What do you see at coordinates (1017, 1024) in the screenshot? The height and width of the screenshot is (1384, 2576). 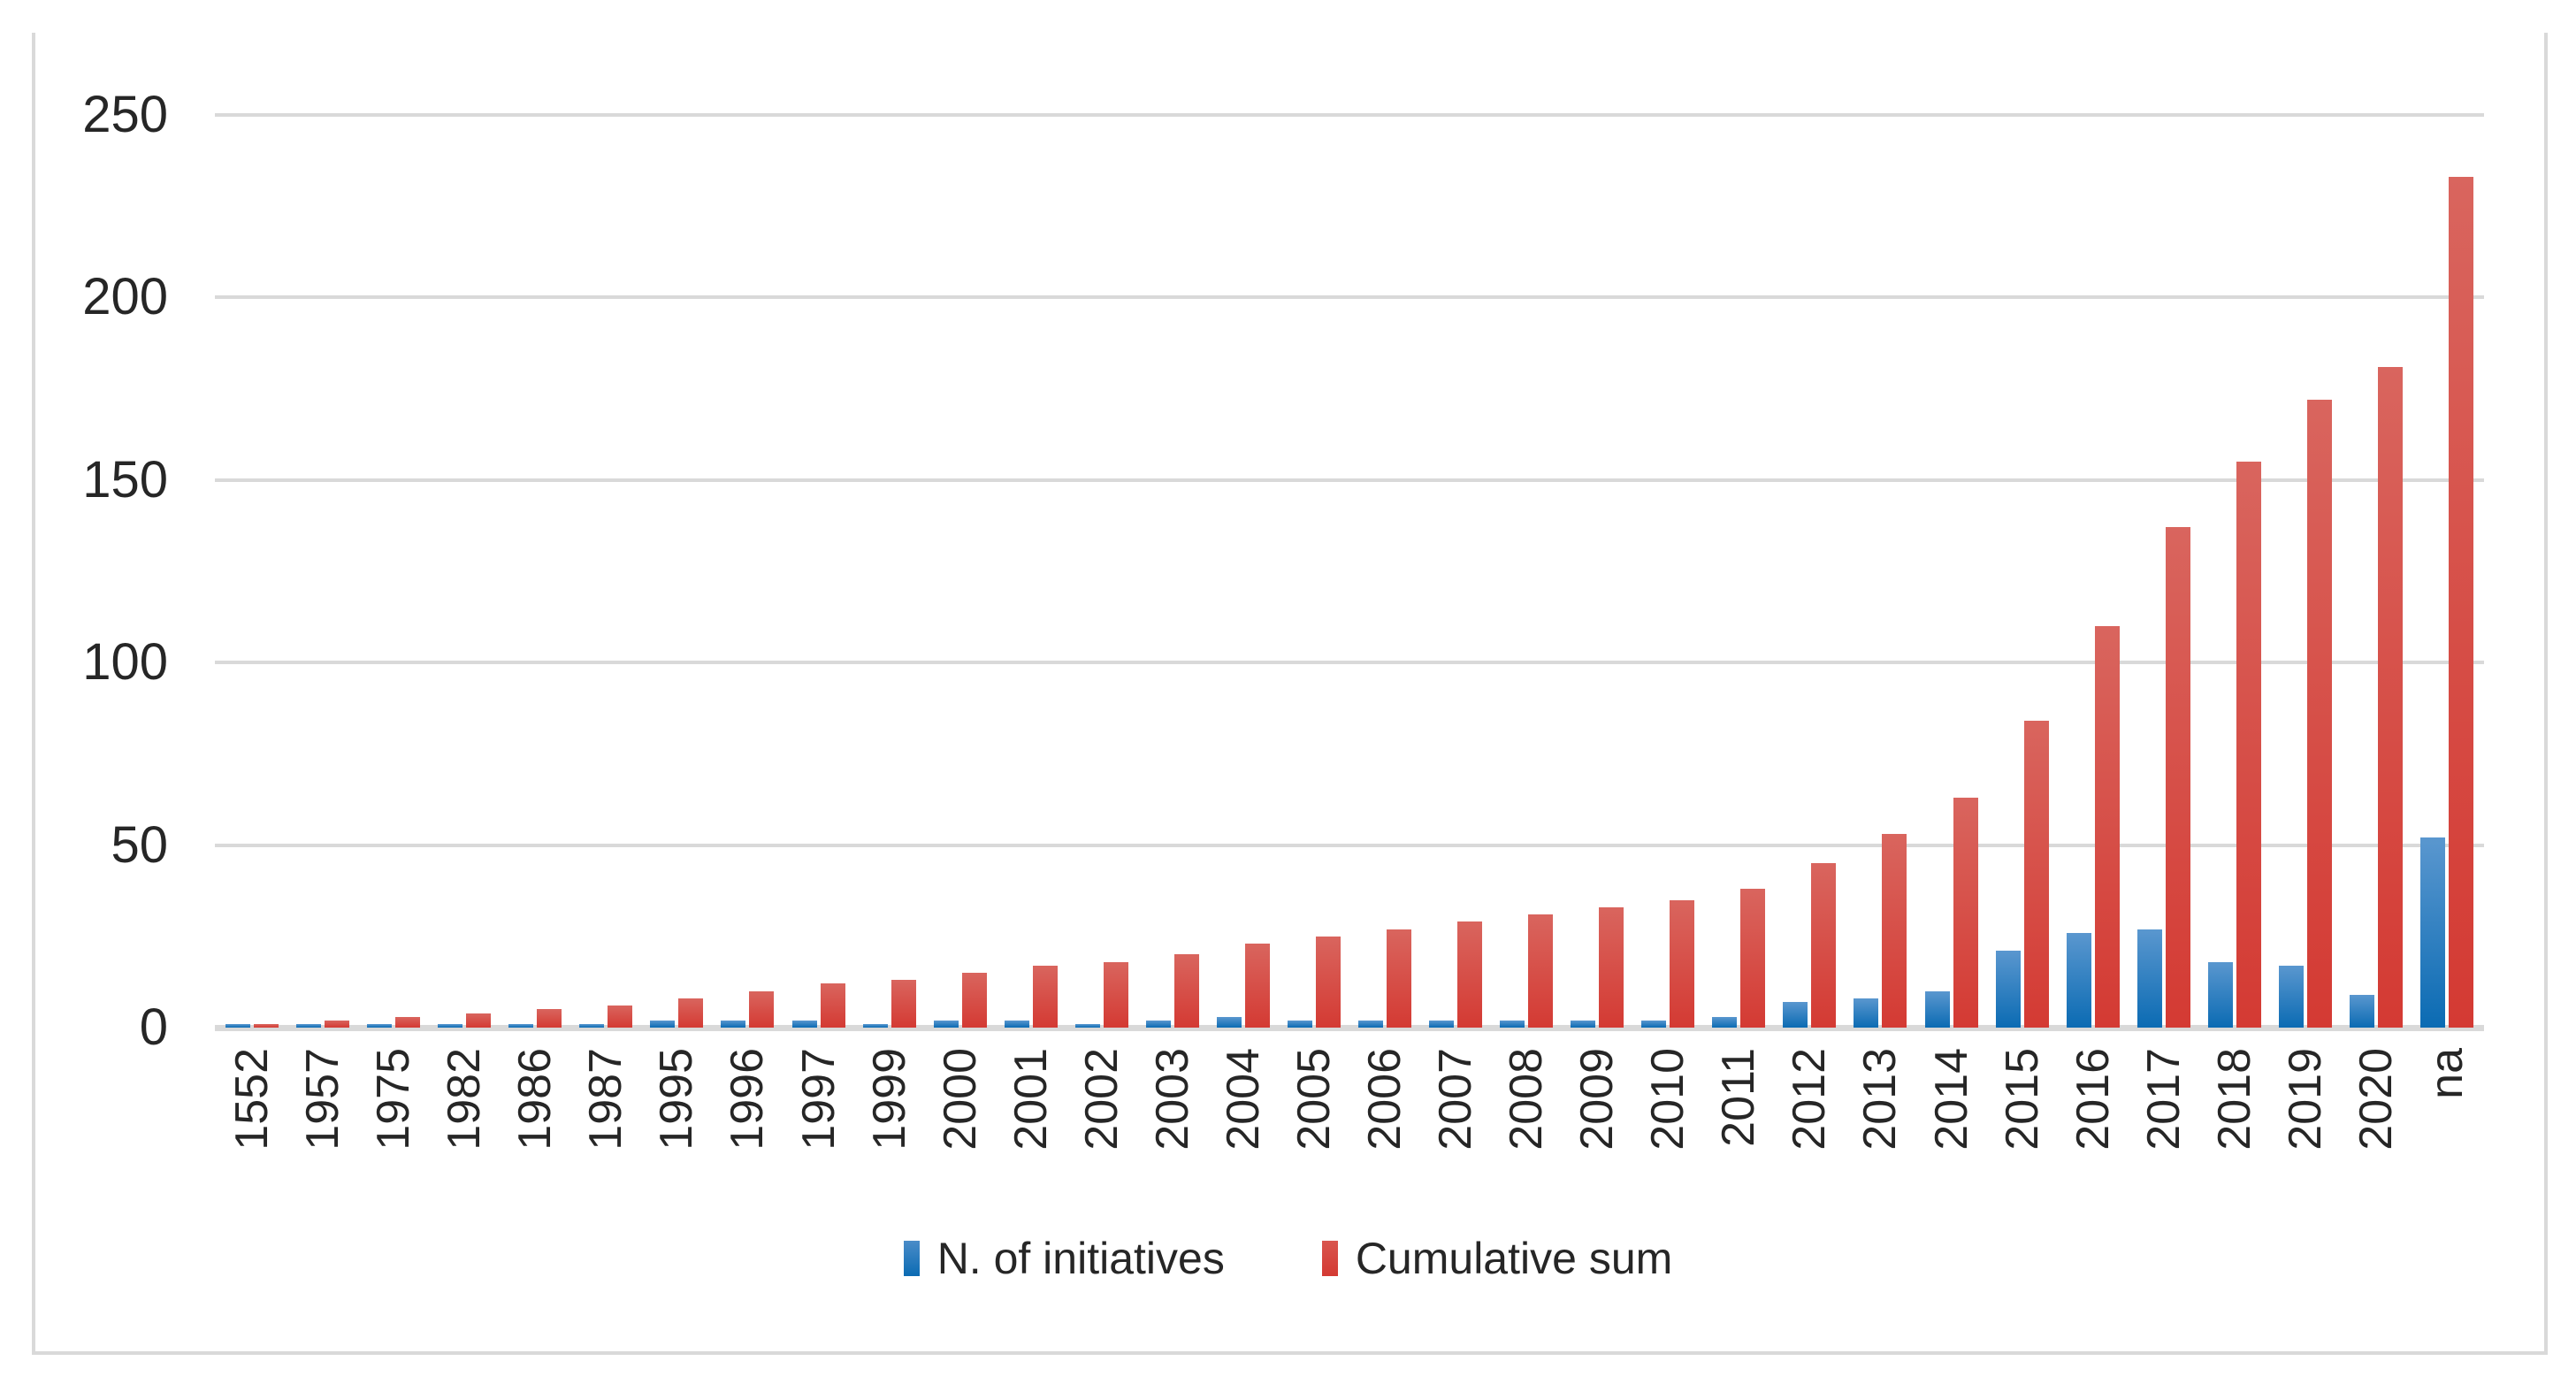 I see `bar-initiatives-2001` at bounding box center [1017, 1024].